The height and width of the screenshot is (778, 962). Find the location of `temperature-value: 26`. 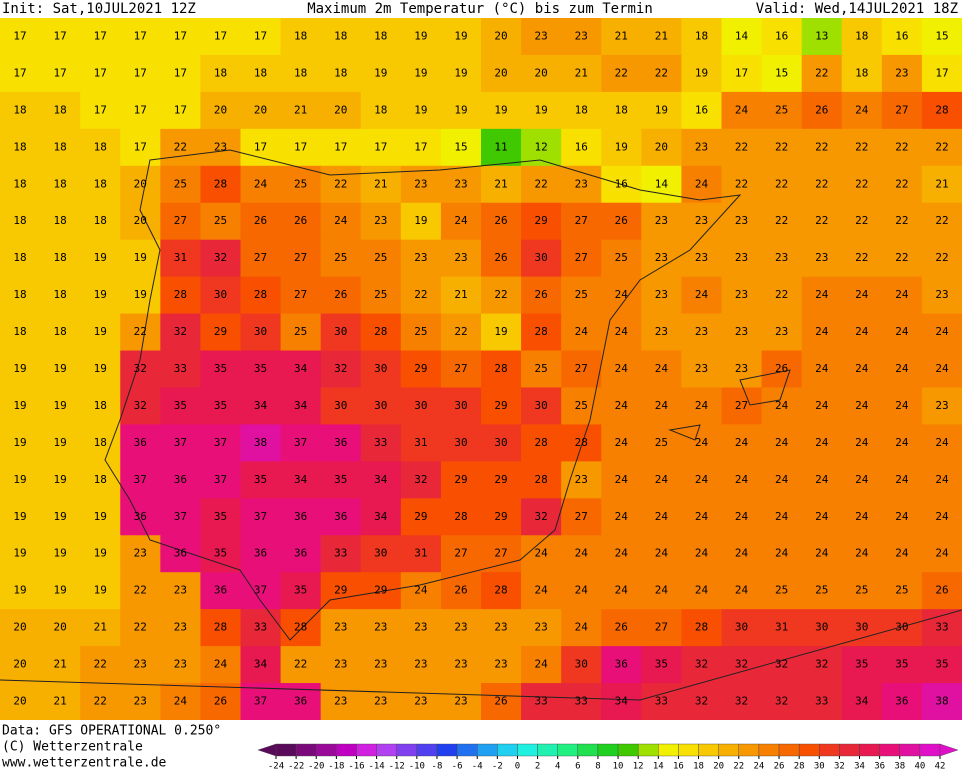

temperature-value: 26 is located at coordinates (500, 701).